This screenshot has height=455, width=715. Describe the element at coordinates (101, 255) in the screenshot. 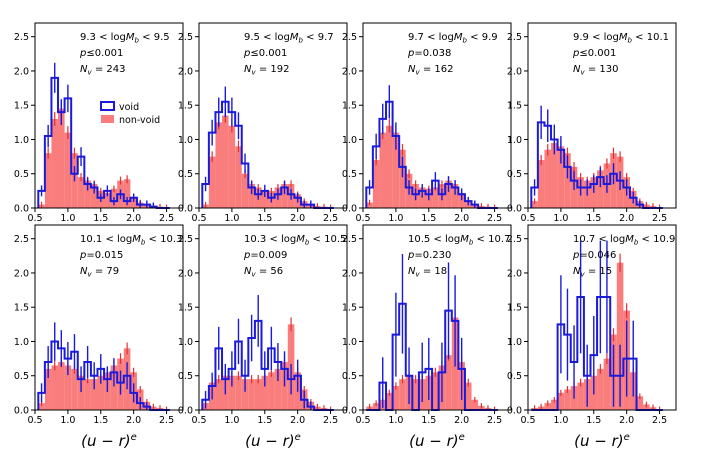

I see `annotation-p-value: p=0.015` at that location.